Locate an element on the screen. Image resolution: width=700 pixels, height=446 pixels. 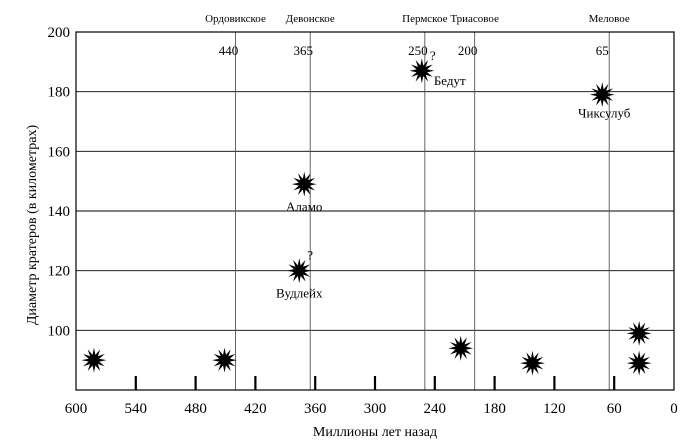
x-tick-label-180: 180 is located at coordinates (494, 409).